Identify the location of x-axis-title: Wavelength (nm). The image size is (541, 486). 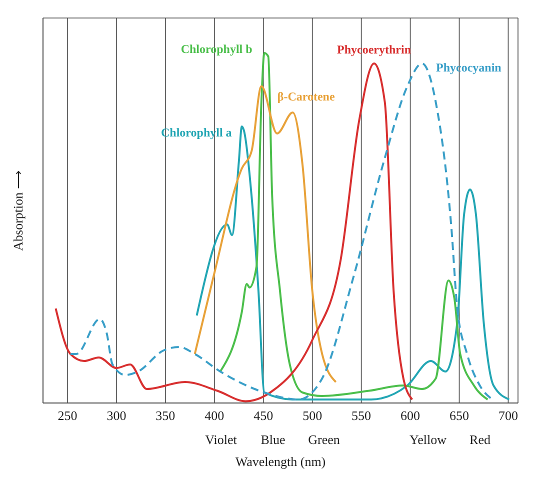
(280, 462).